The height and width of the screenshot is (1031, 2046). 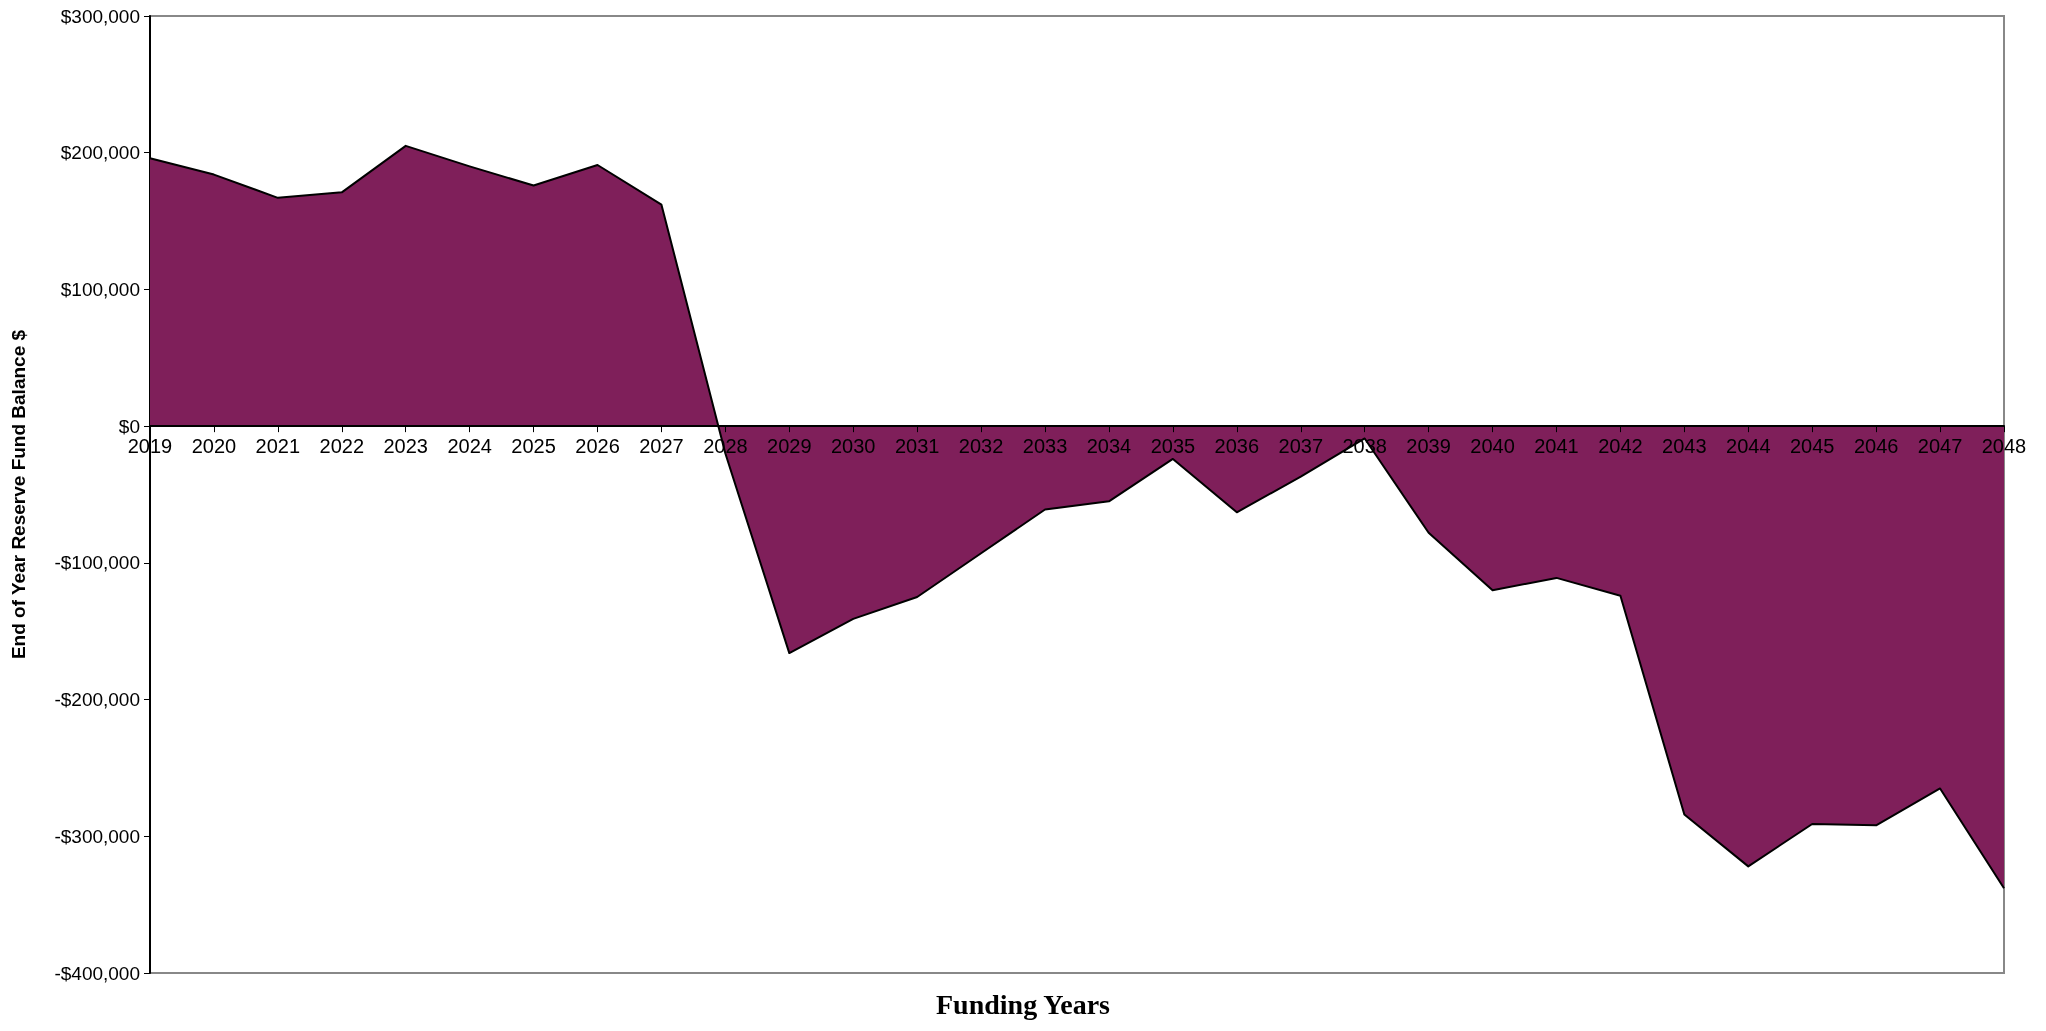 I want to click on x-tick-label: 2030, so click(x=853, y=446).